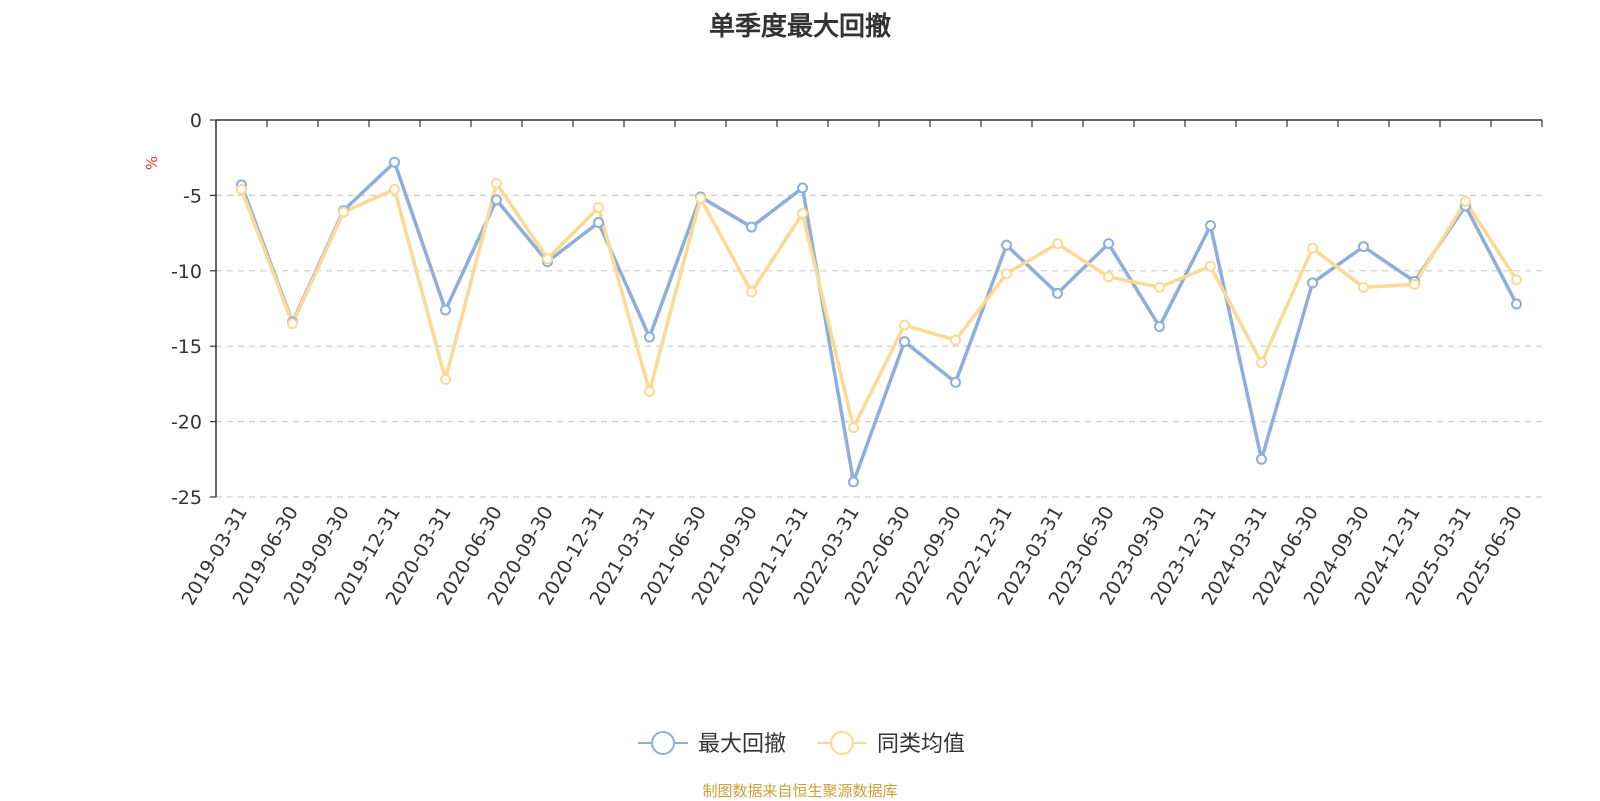  I want to click on y-tick-label: 0, so click(196, 121).